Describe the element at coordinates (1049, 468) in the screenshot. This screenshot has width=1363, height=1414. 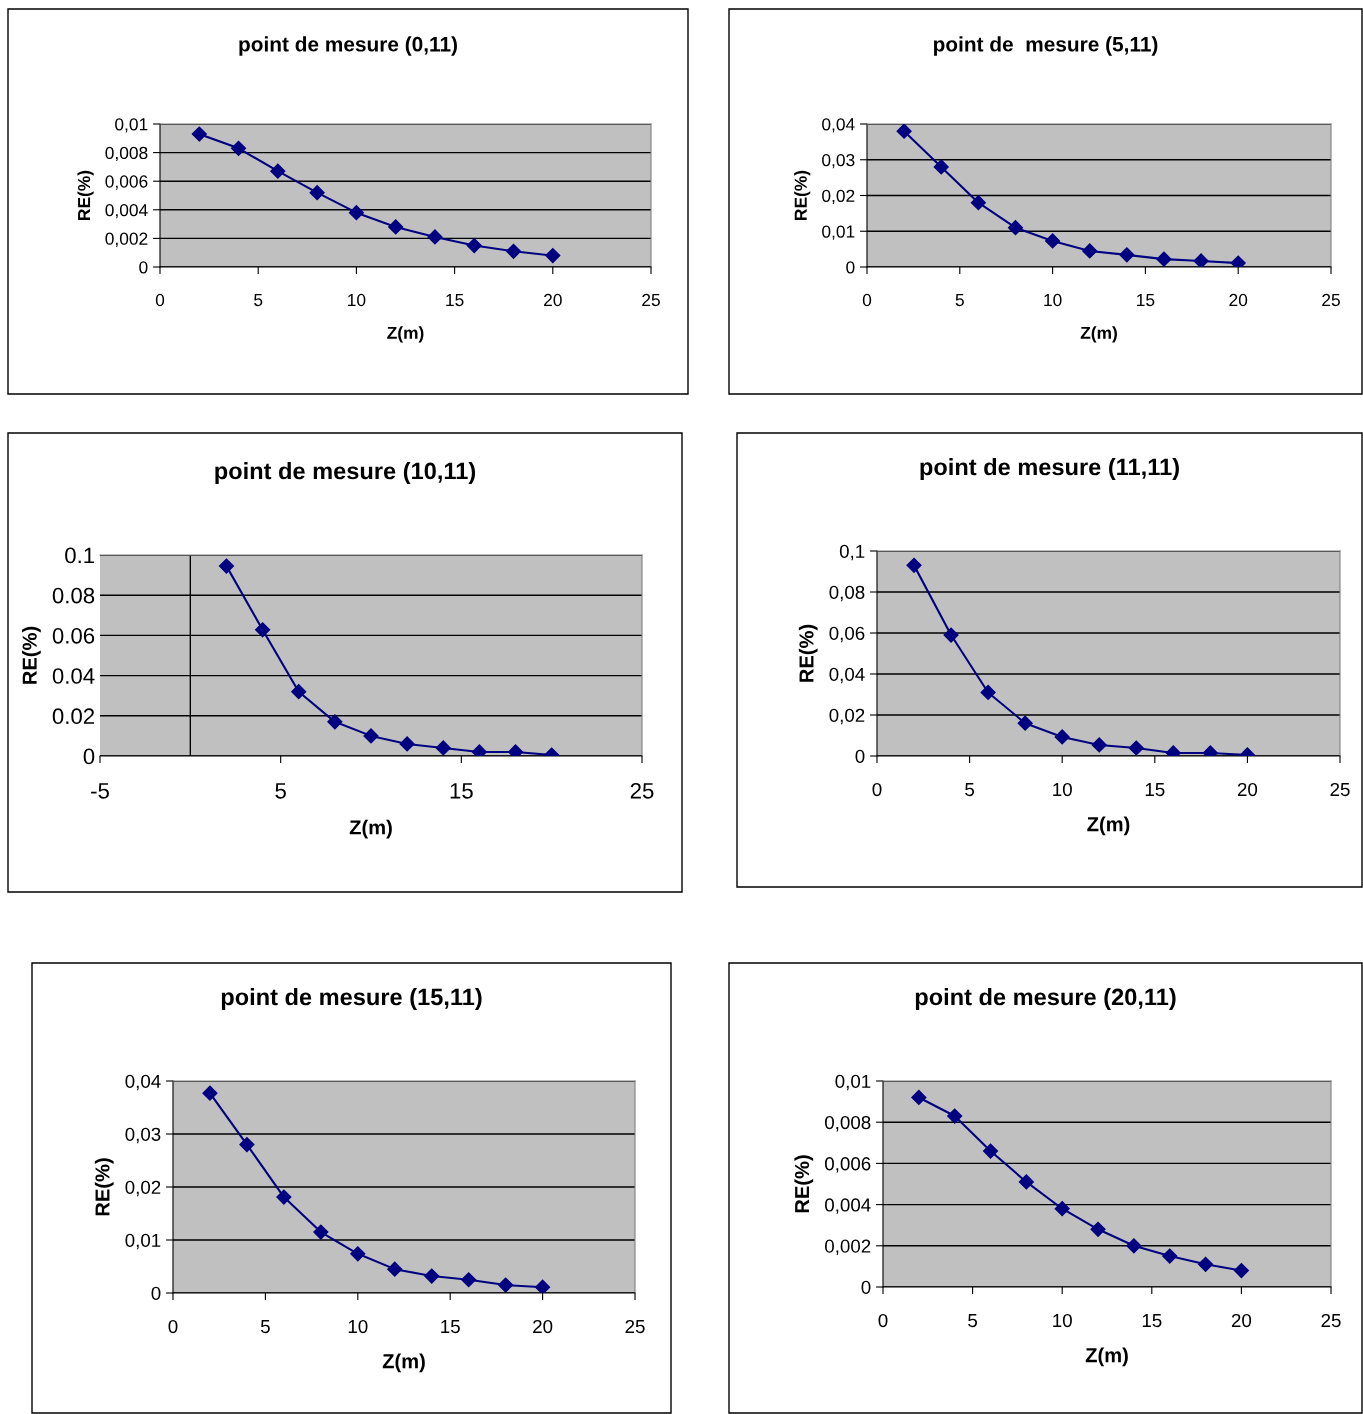
I see `chart-title: point de mesure (11,11)` at that location.